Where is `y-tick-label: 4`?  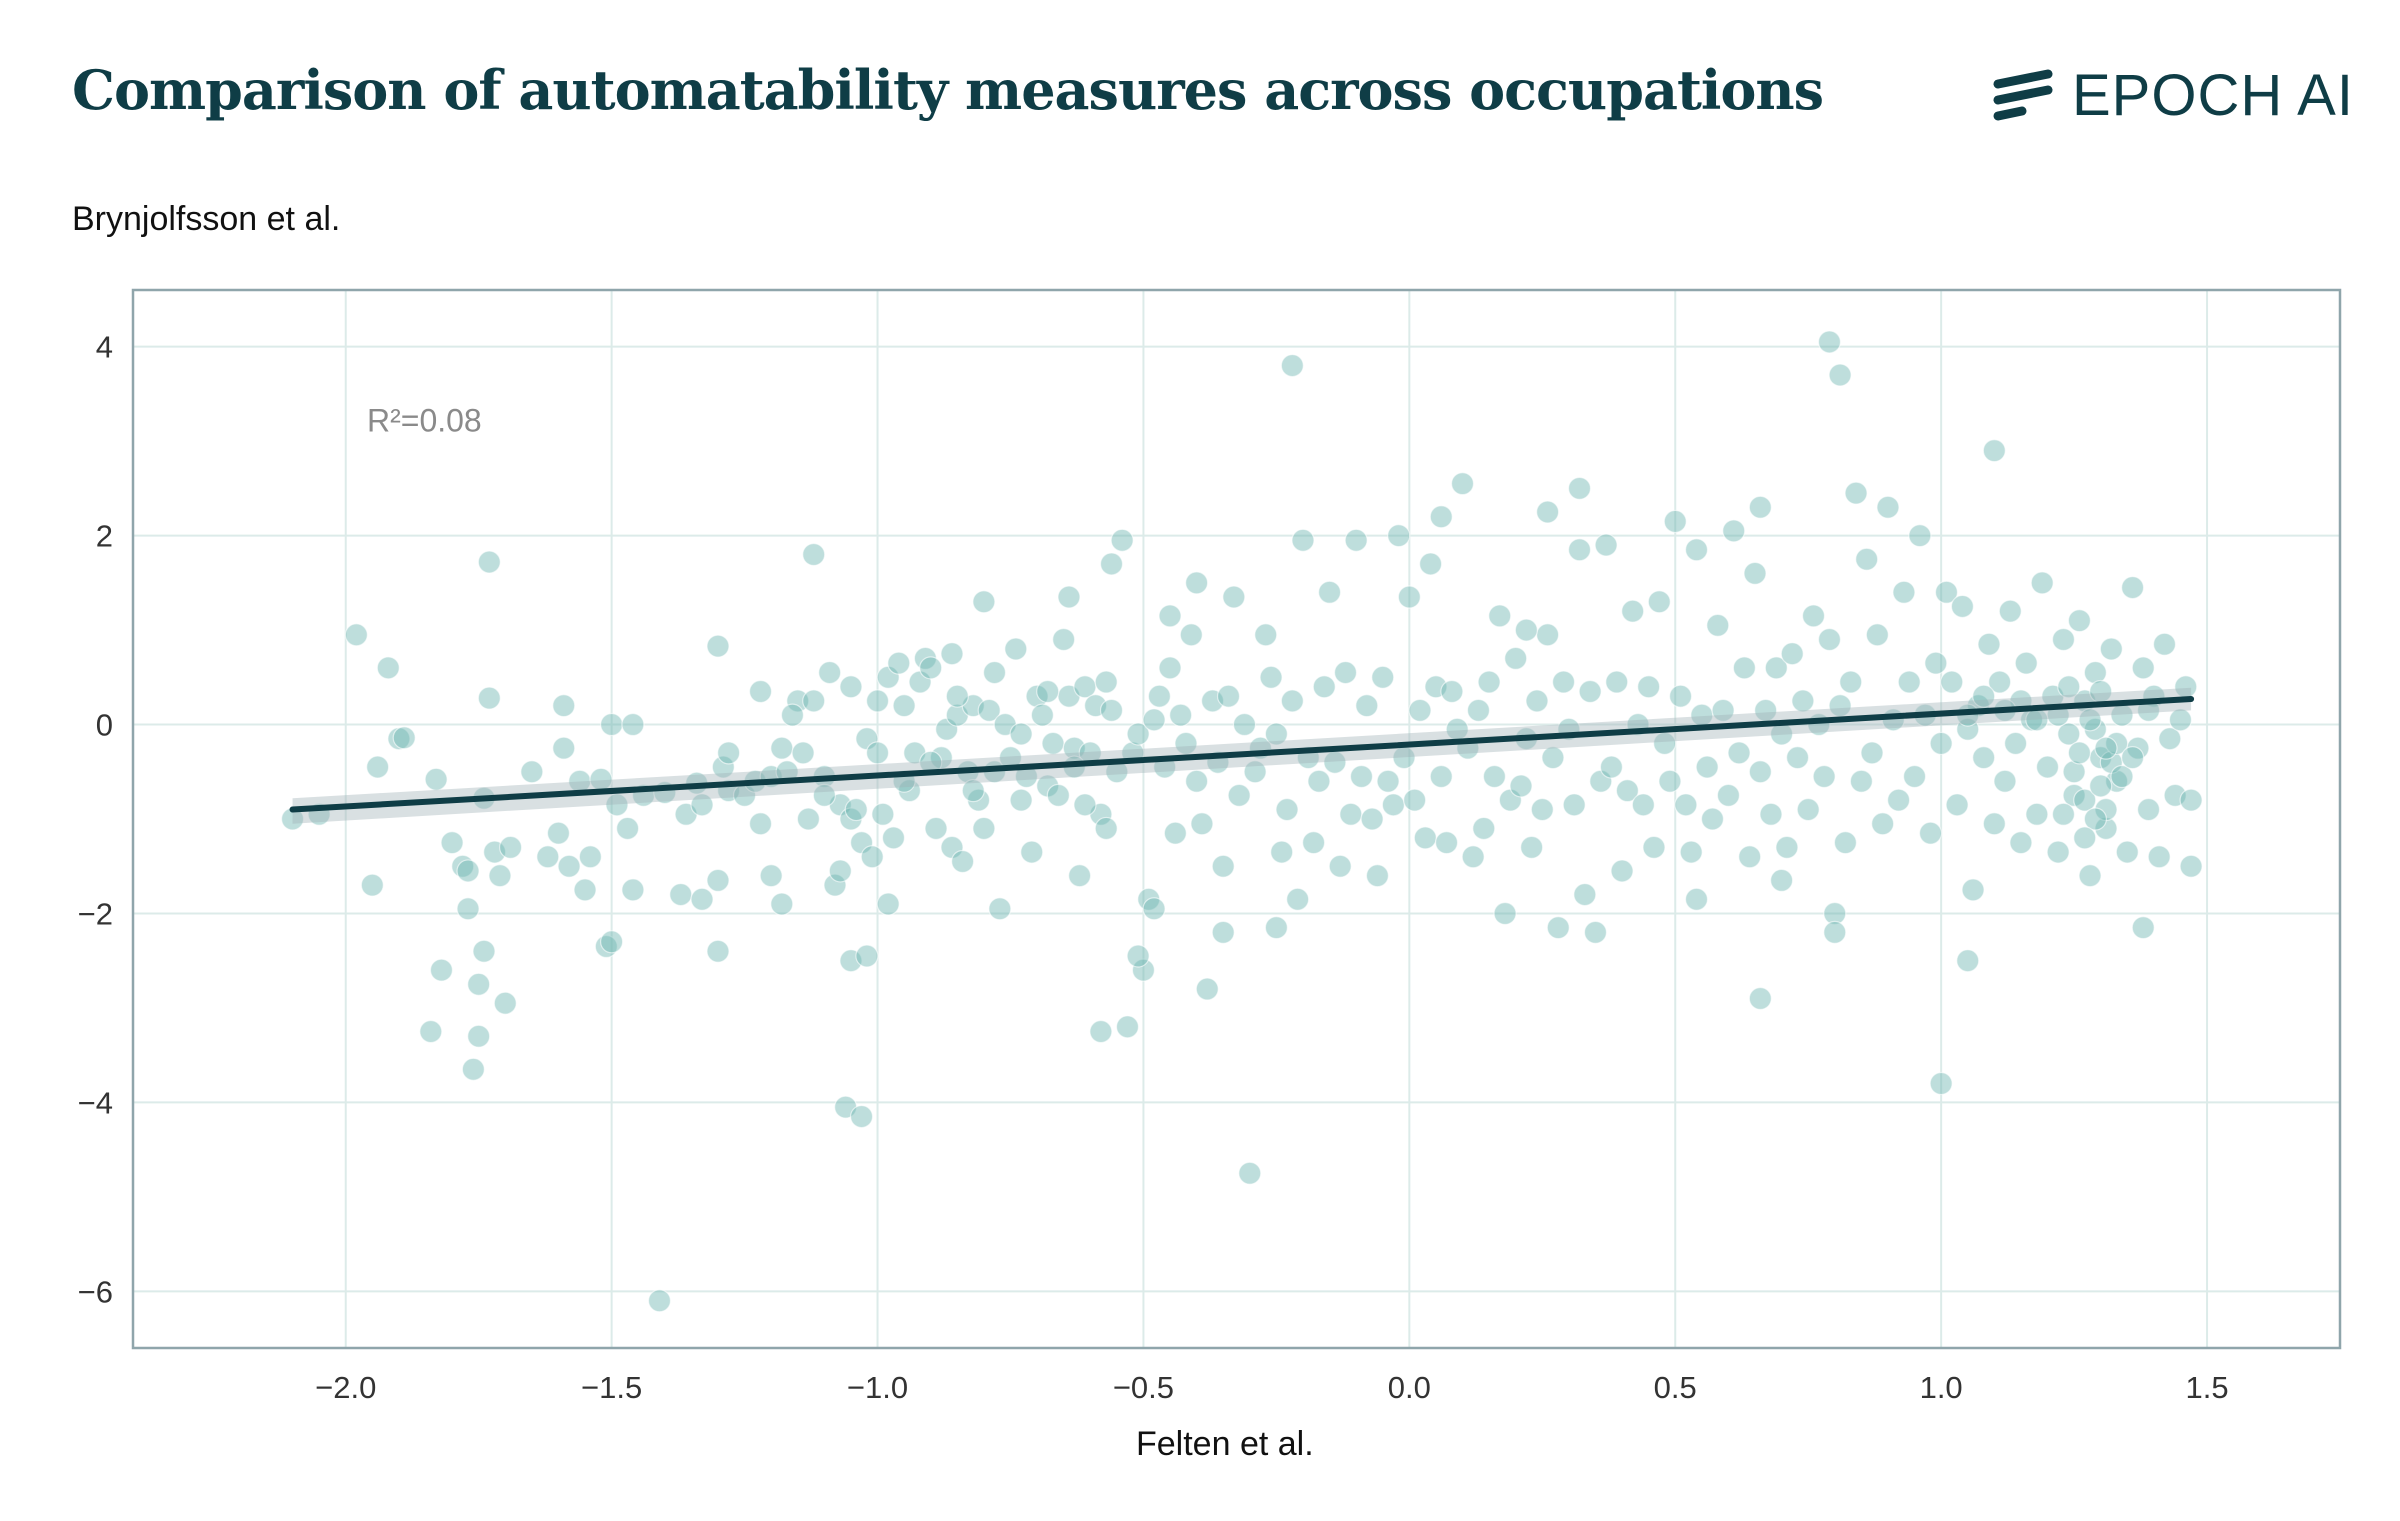 y-tick-label: 4 is located at coordinates (104, 347).